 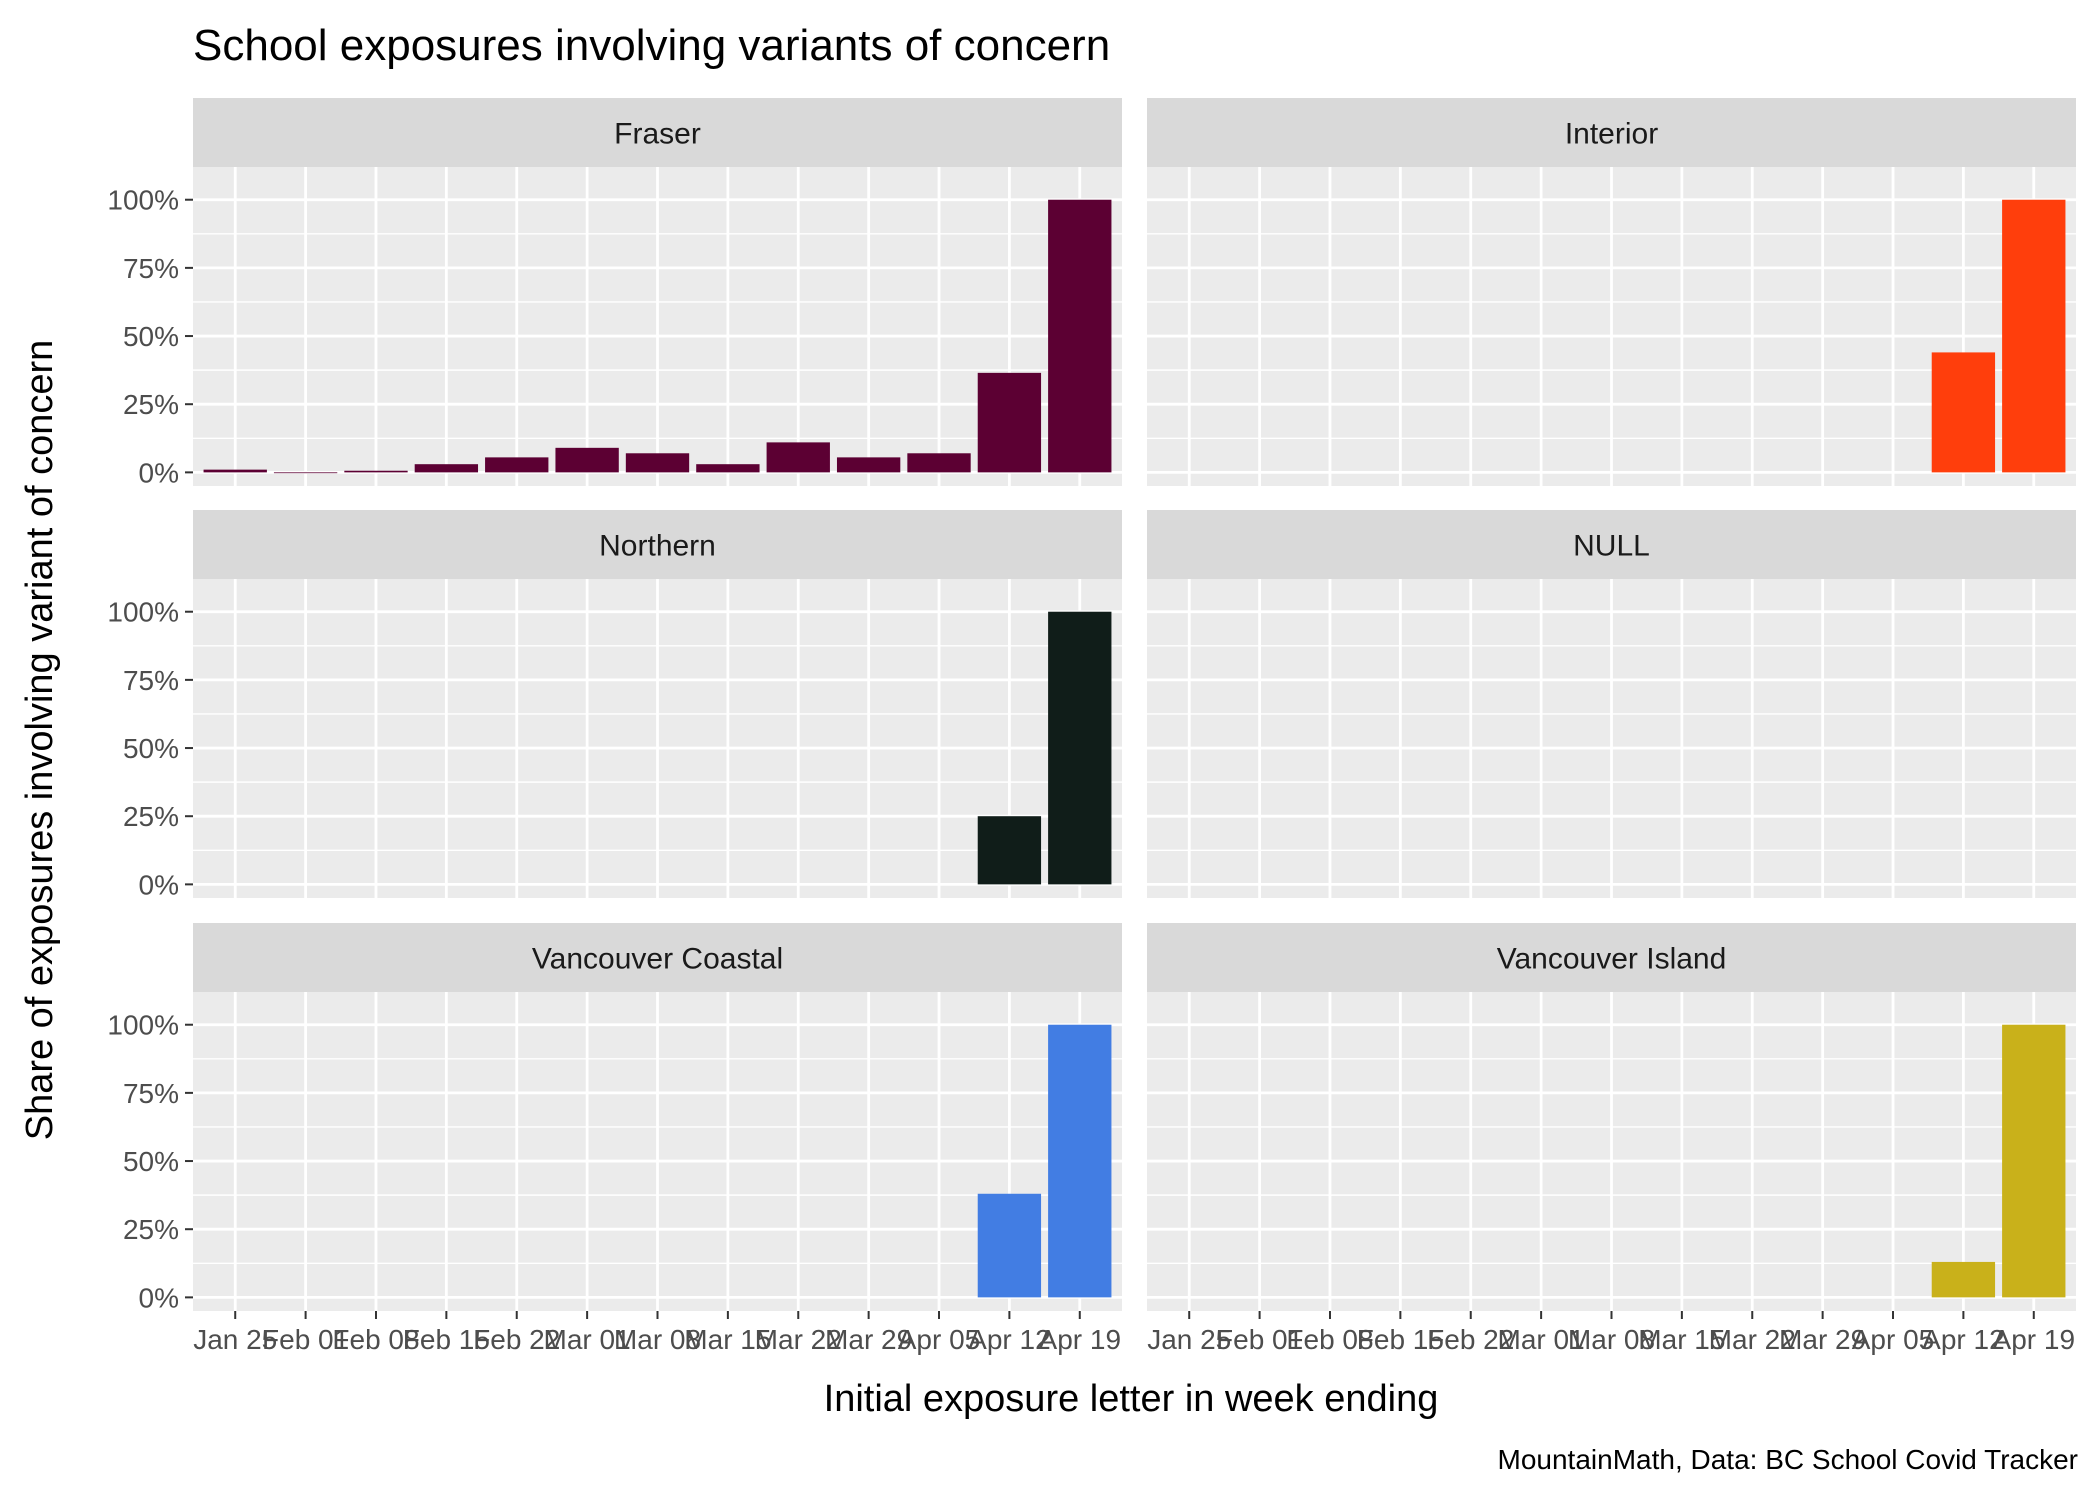 I want to click on panel-fraser: Fraser 0% 25% 50% 75% 100%, so click(x=614, y=293).